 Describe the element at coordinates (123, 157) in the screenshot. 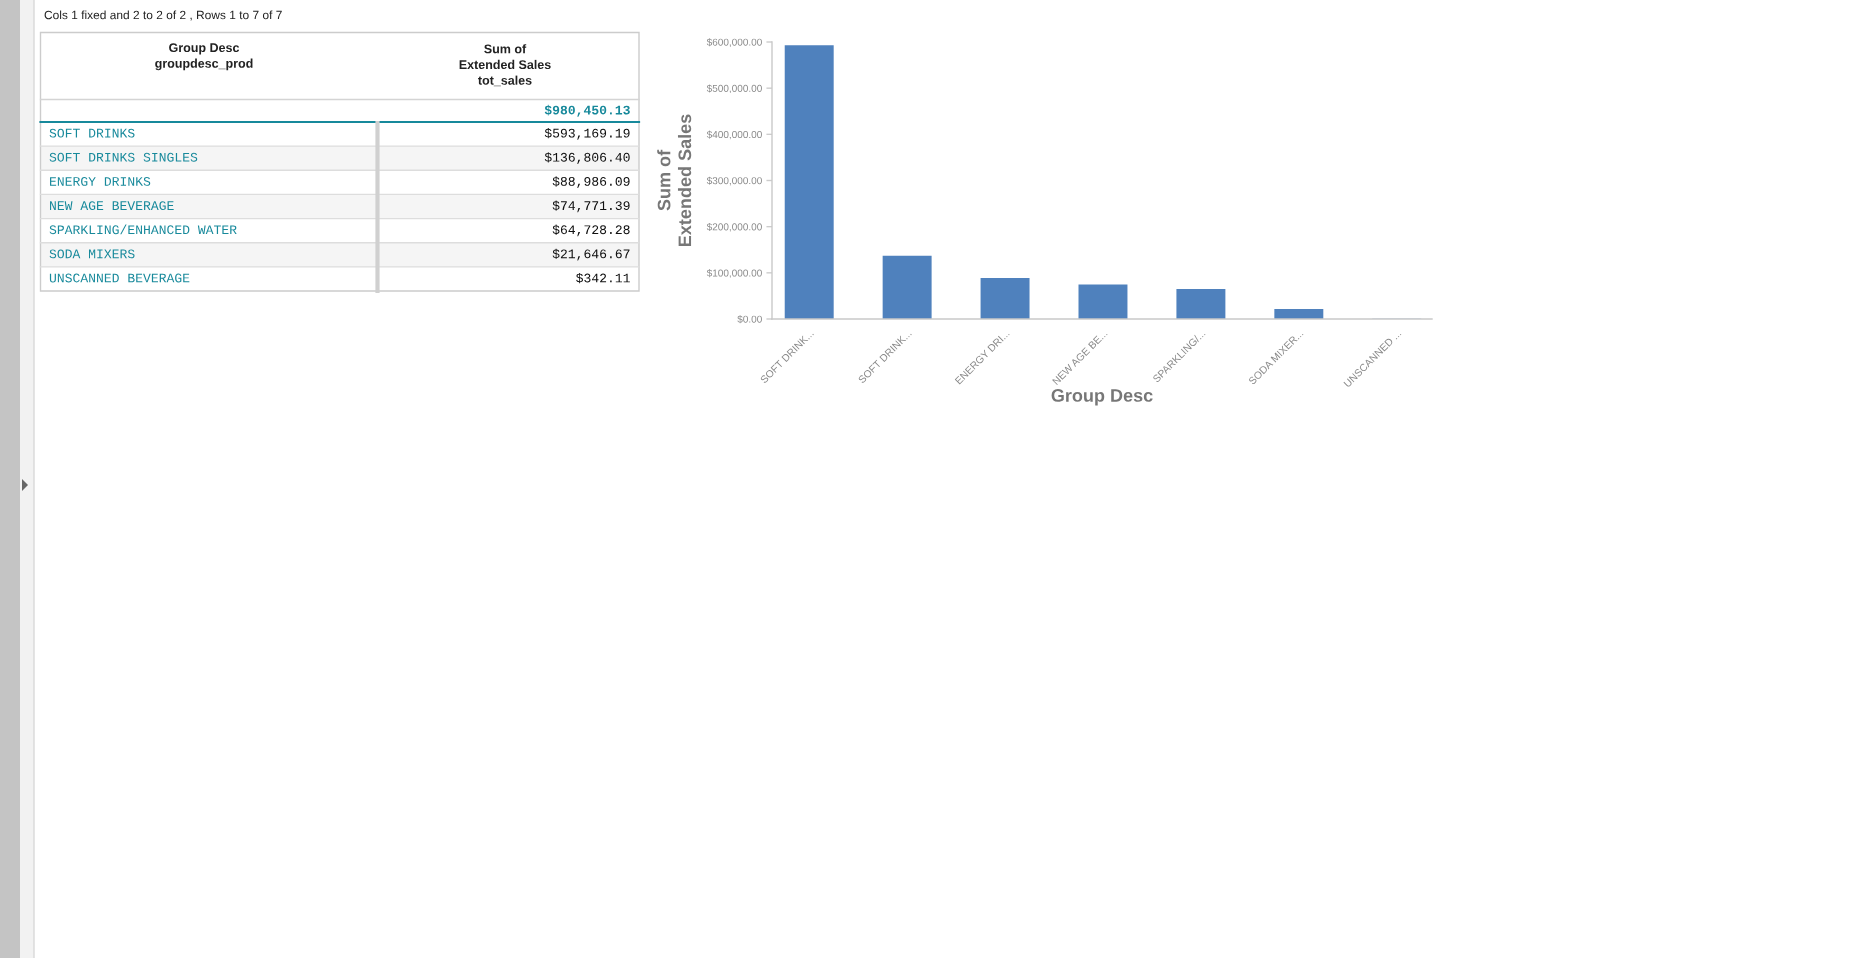

I see `text: SOFT DRINKS SINGLES` at that location.